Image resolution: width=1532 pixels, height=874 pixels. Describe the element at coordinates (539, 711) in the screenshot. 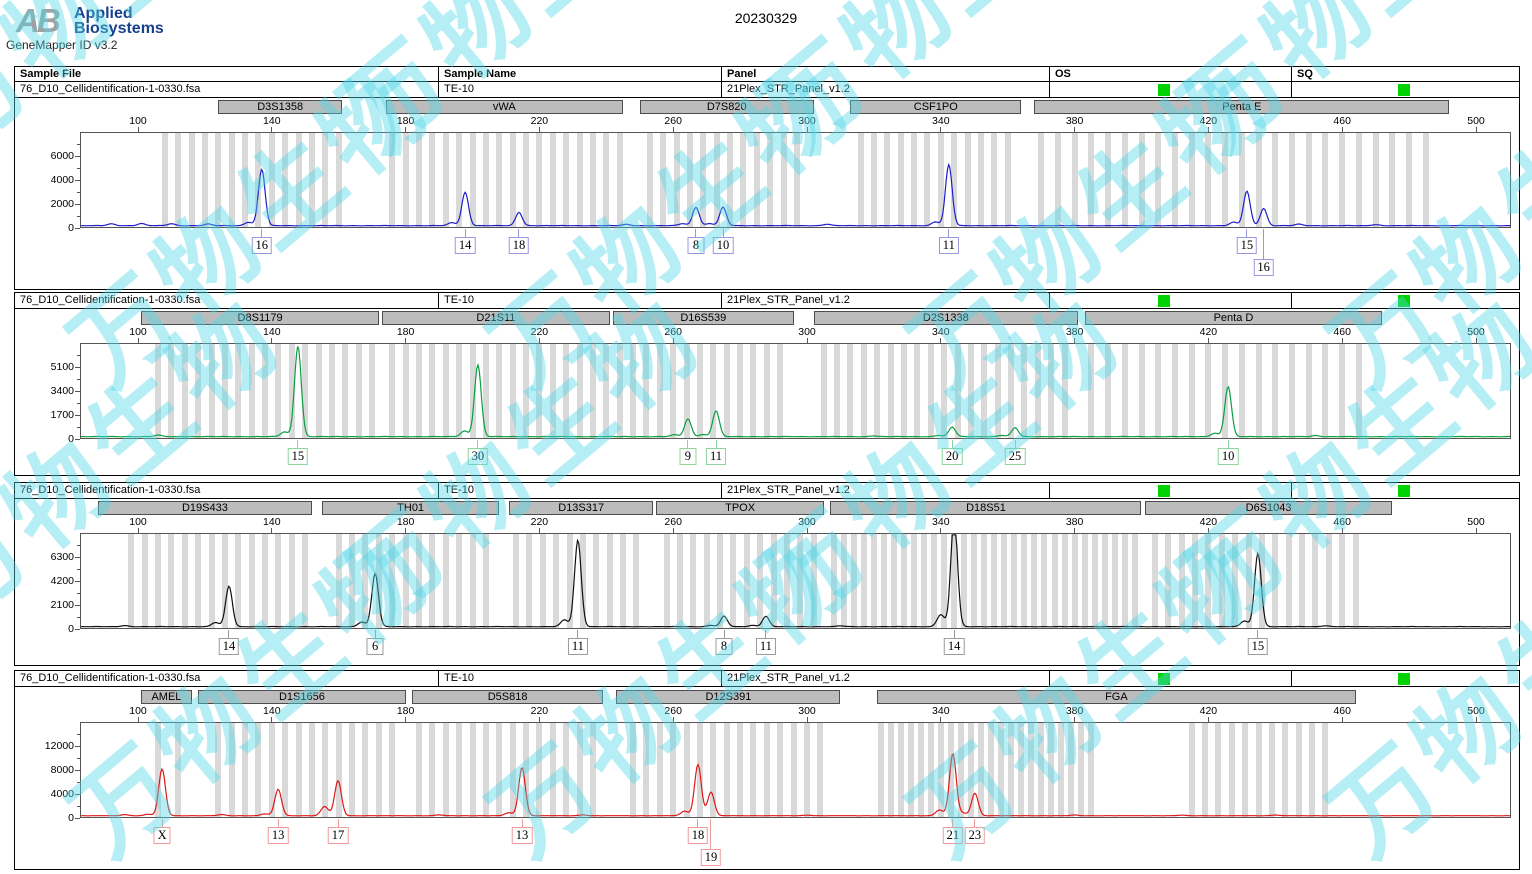

I see `x-tick-label: 220` at that location.